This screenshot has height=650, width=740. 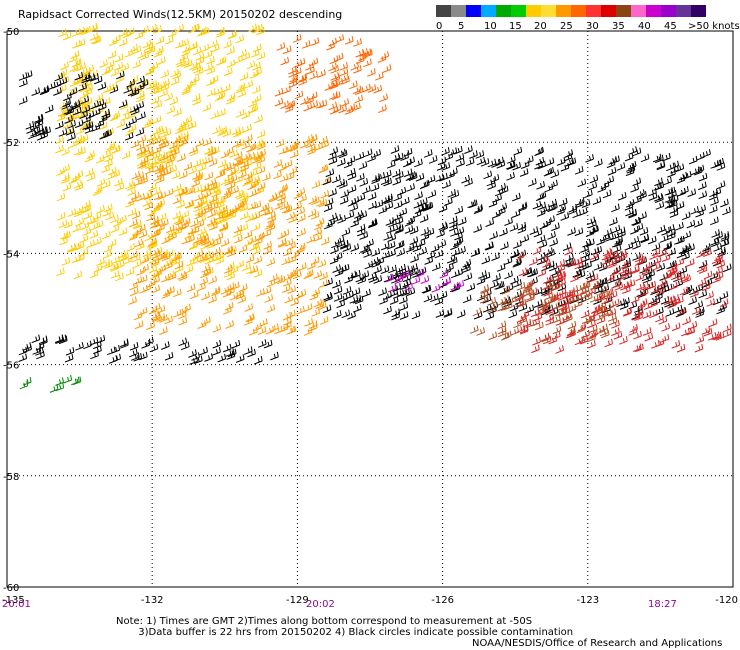 I want to click on time-label-right: 18:27, so click(x=662, y=604).